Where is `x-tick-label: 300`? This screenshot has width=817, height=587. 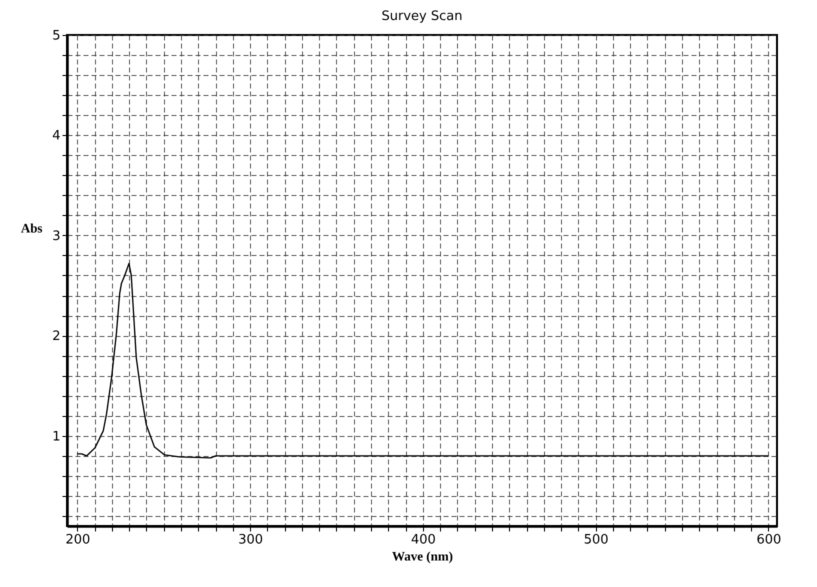
x-tick-label: 300 is located at coordinates (251, 540).